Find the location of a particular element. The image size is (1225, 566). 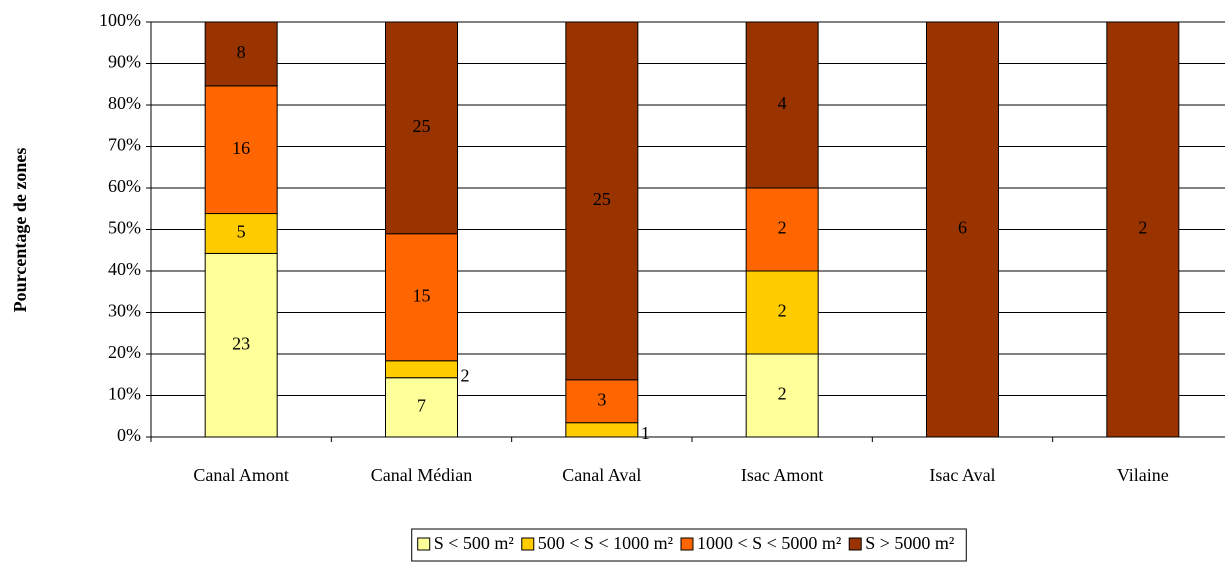

x-tick-label: Canal Amont is located at coordinates (241, 475).